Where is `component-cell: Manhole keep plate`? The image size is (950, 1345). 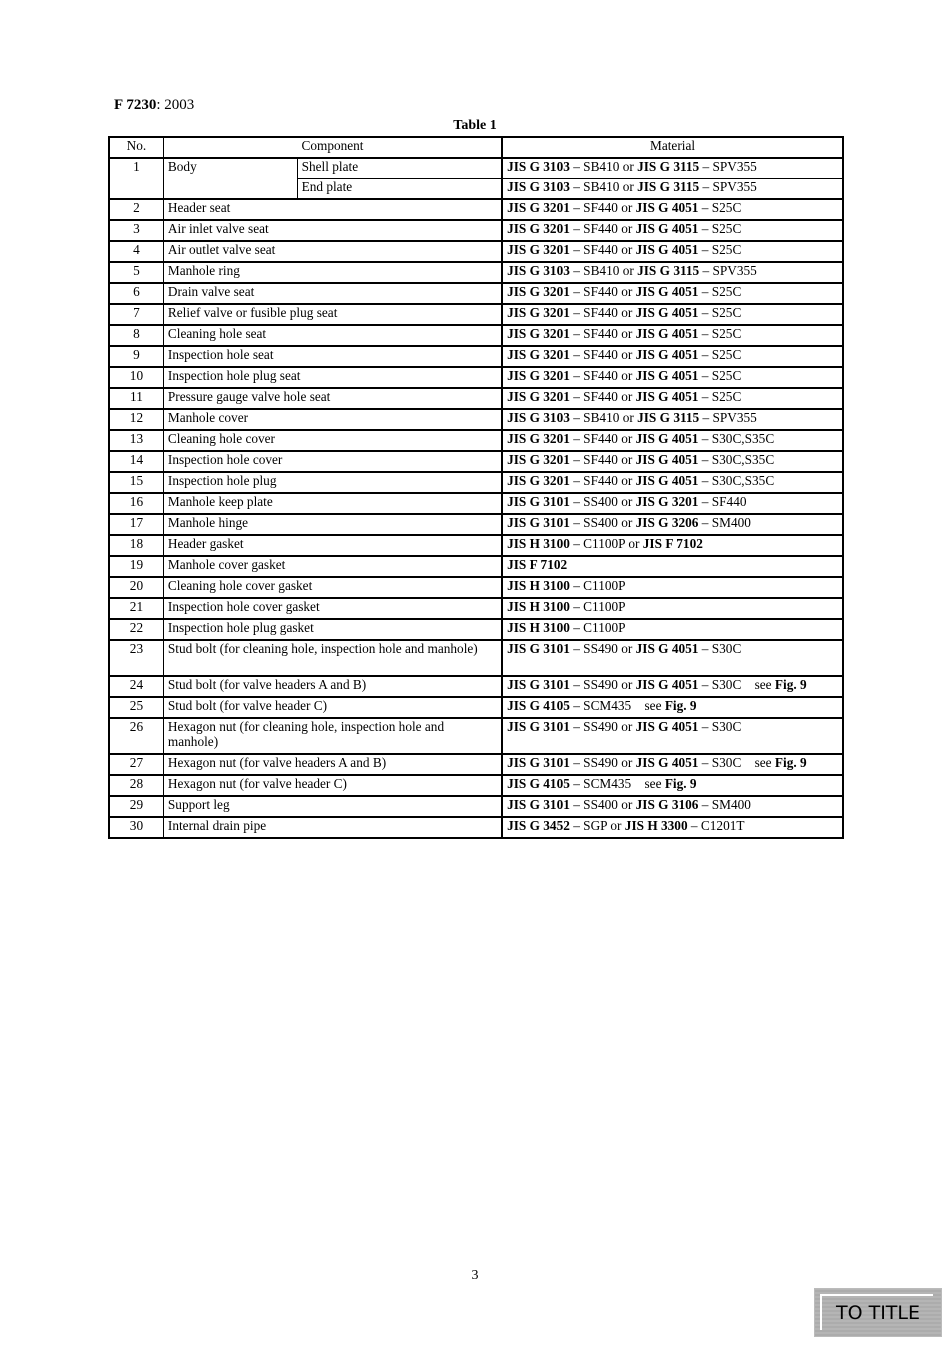 component-cell: Manhole keep plate is located at coordinates (332, 503).